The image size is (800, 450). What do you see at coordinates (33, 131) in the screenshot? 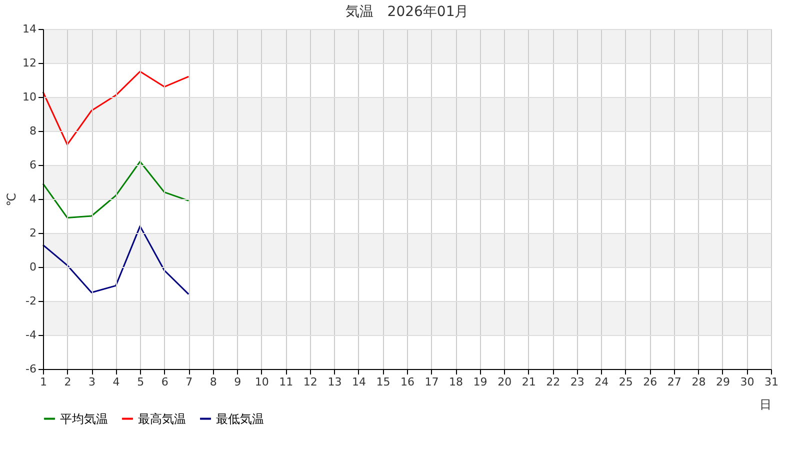
I see `y-tick-label: 8` at bounding box center [33, 131].